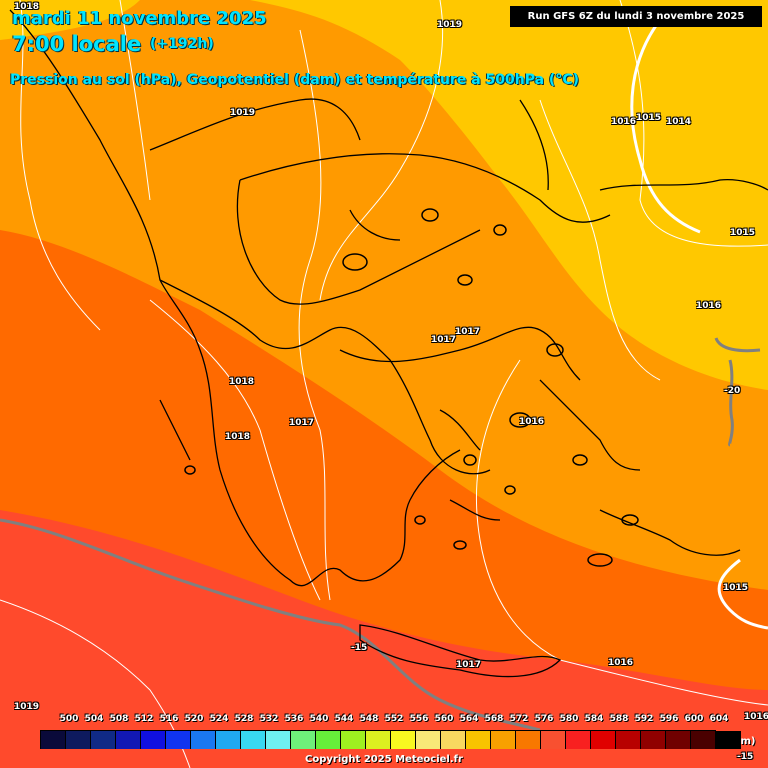  What do you see at coordinates (369, 719) in the screenshot?
I see `legend-tick: 548` at bounding box center [369, 719].